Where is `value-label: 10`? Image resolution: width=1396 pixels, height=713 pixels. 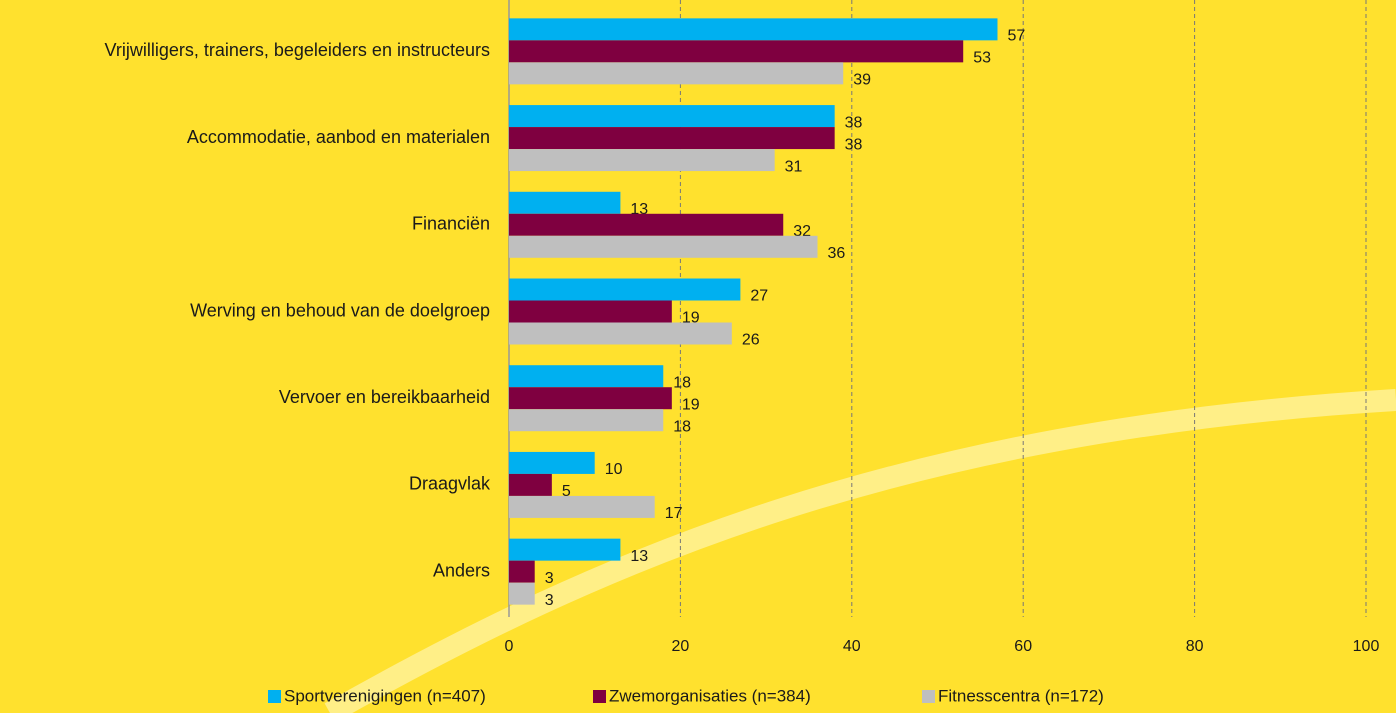
value-label: 10 is located at coordinates (614, 469).